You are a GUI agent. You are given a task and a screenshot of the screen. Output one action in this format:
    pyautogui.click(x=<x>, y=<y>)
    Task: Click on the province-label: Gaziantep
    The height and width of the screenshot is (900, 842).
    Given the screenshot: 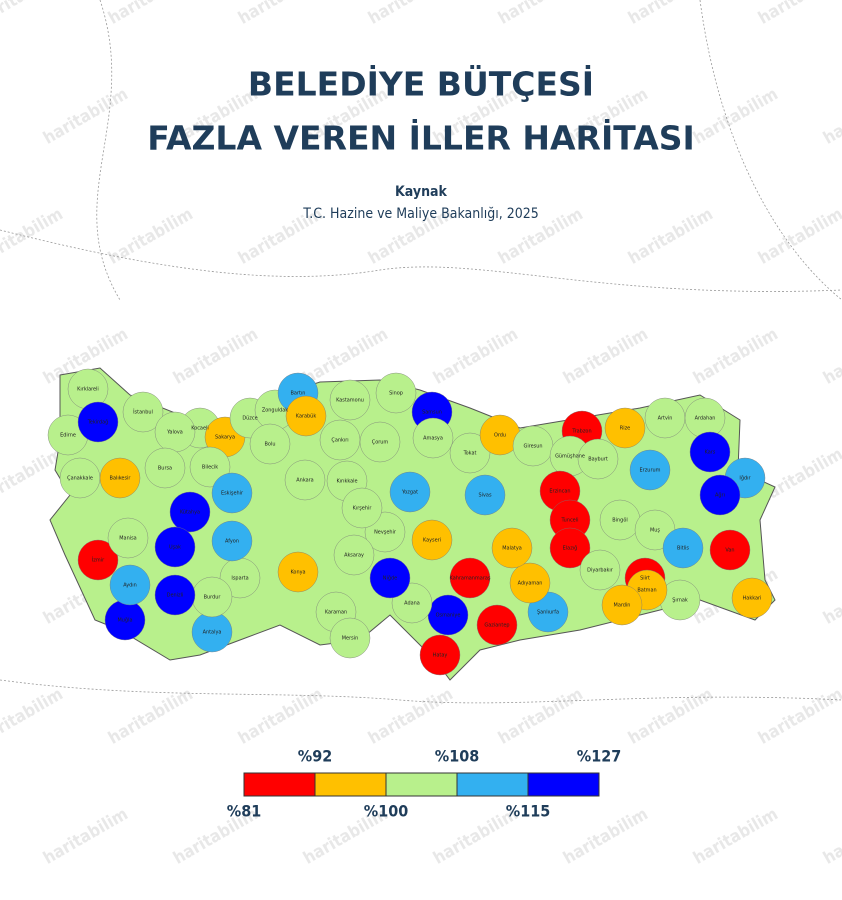 What is the action you would take?
    pyautogui.click(x=496, y=626)
    